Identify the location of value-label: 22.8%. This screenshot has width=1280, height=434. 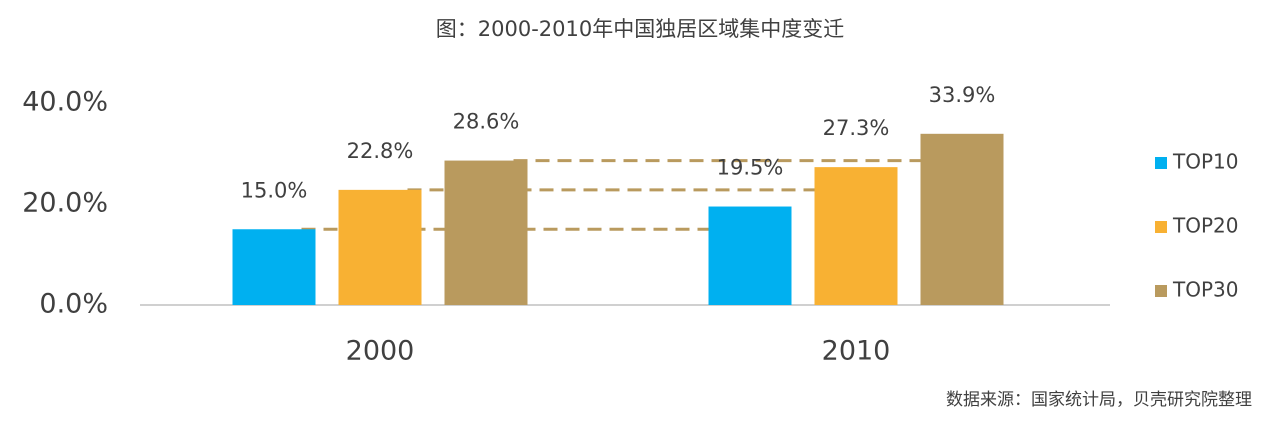
(380, 151).